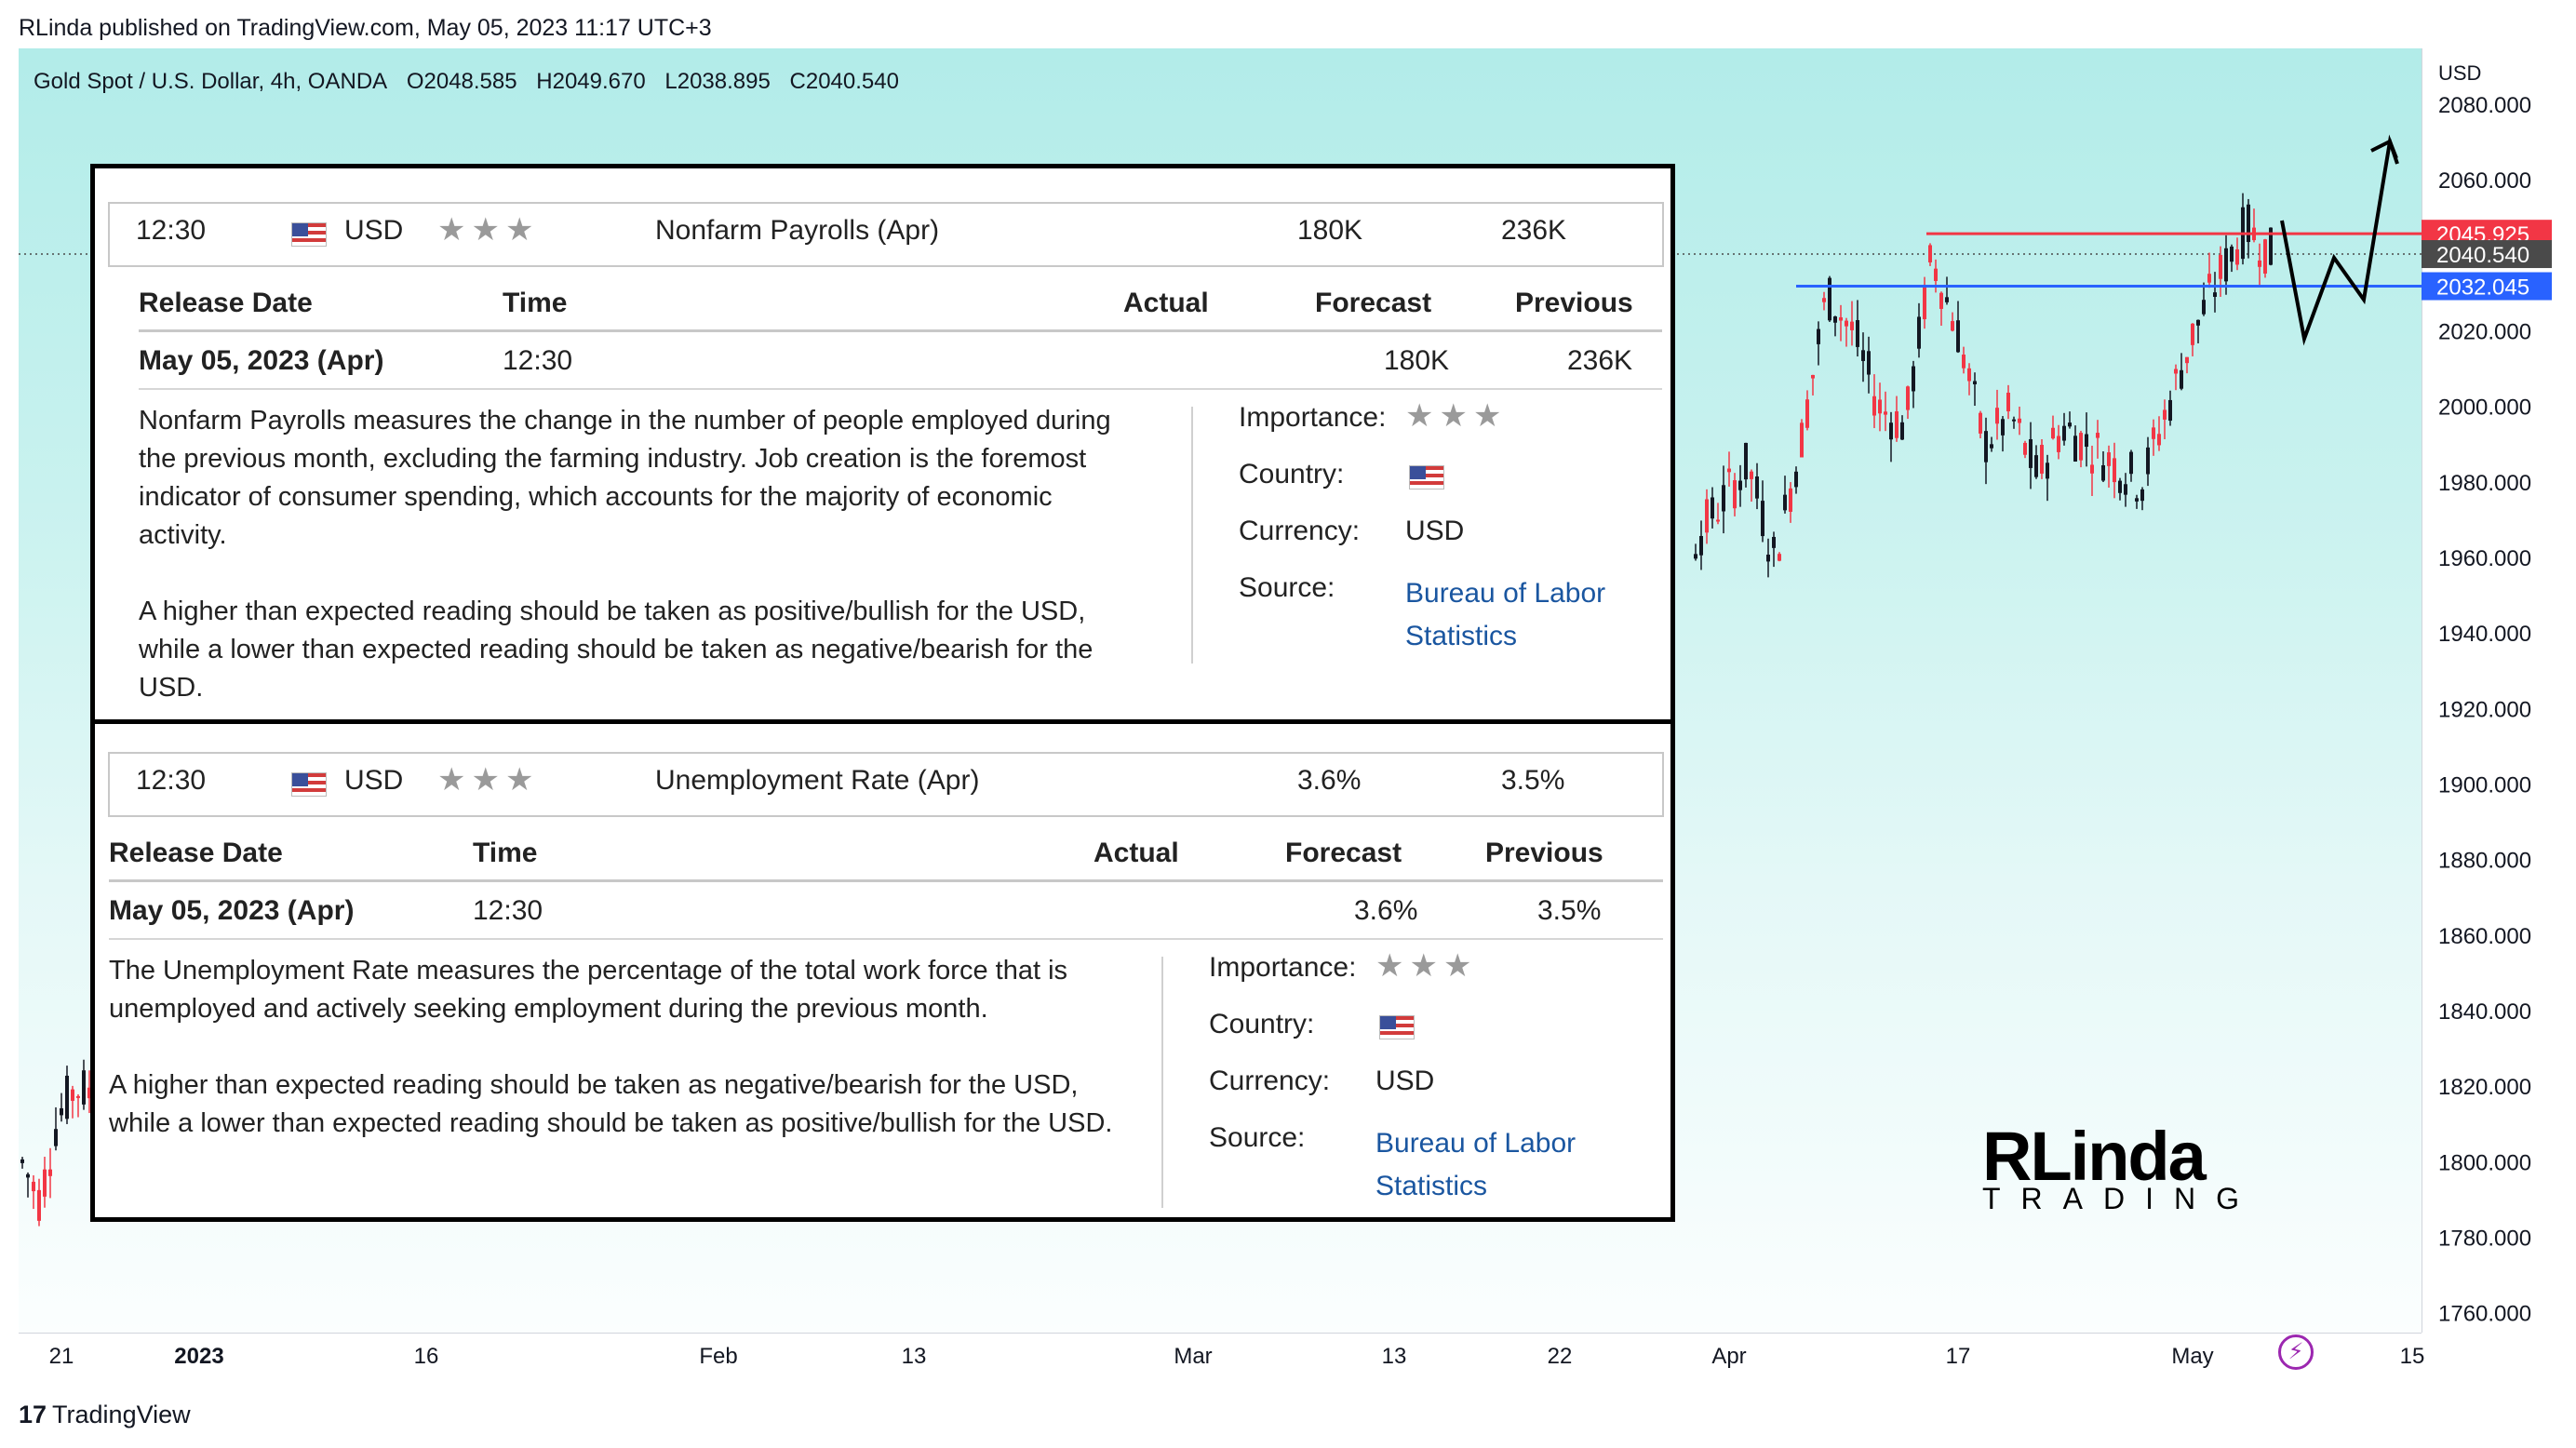 This screenshot has width=2576, height=1448. What do you see at coordinates (1533, 780) in the screenshot?
I see `event-previous: 3.5%` at bounding box center [1533, 780].